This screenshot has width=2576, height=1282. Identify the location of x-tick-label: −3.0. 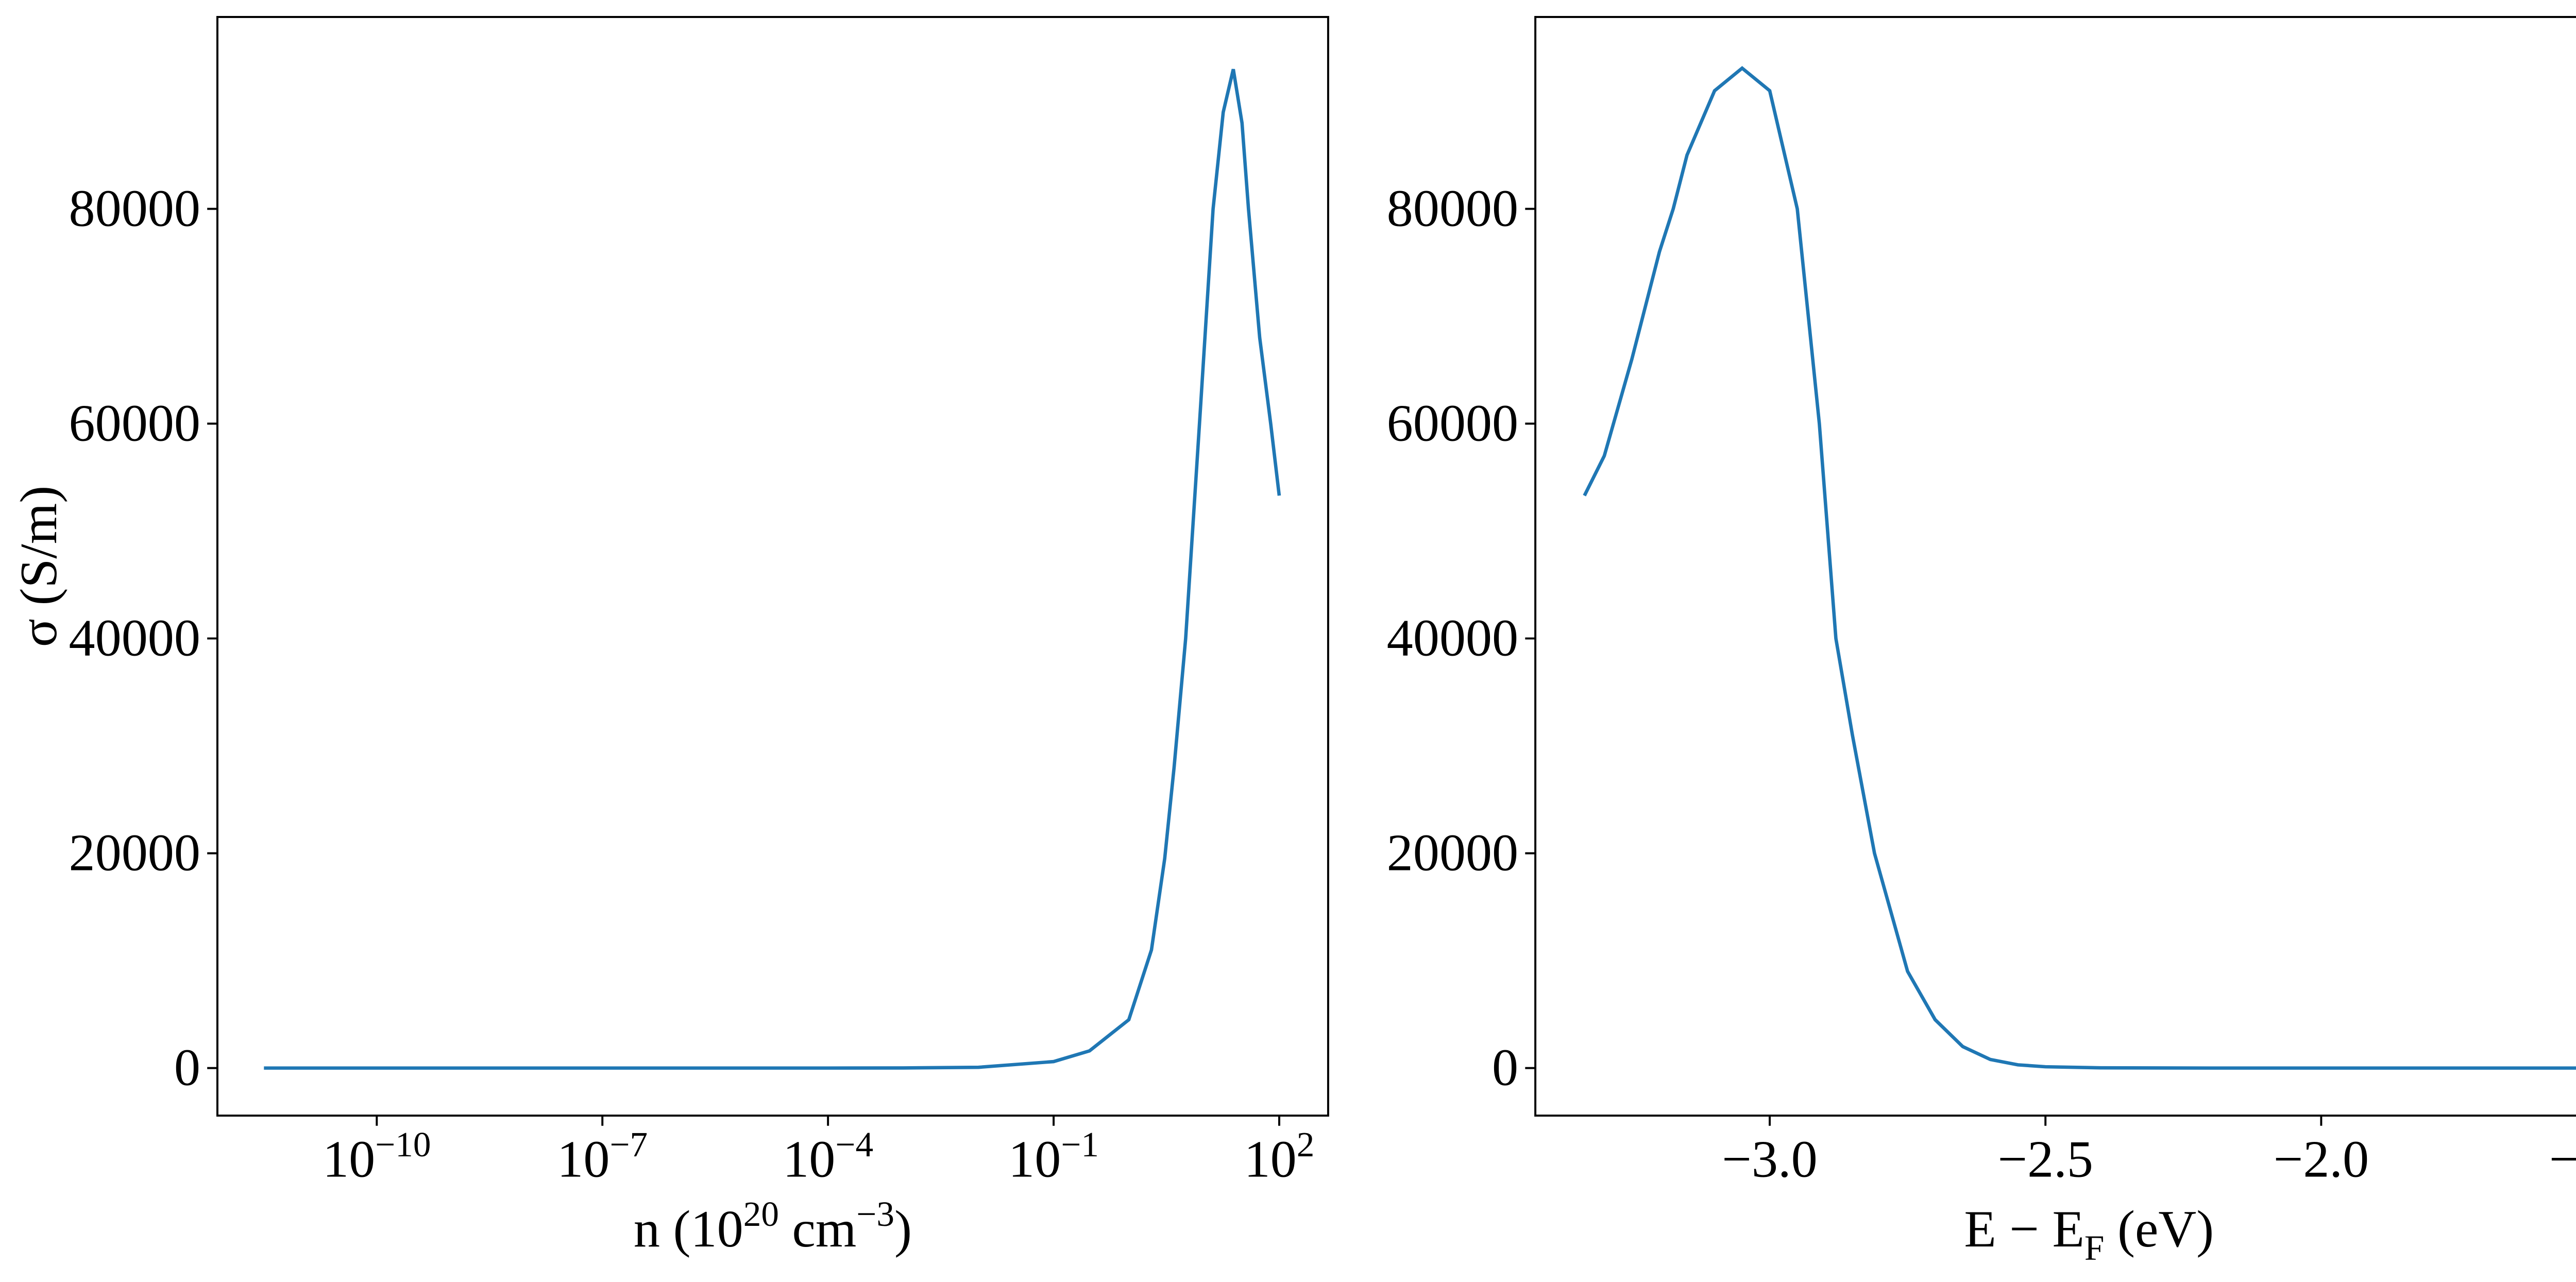
(1769, 1160).